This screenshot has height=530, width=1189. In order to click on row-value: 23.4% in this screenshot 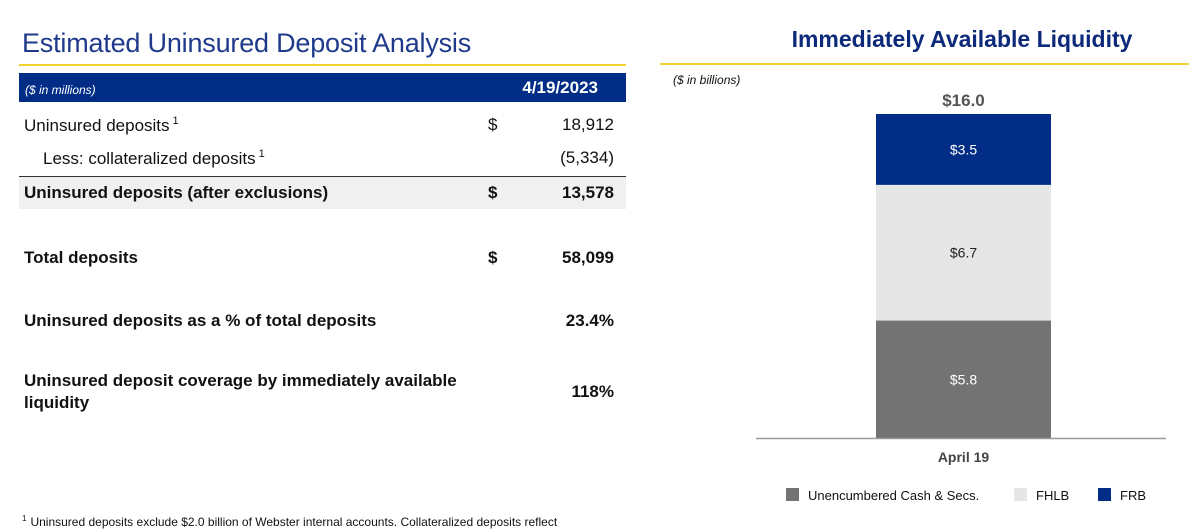, I will do `click(589, 320)`.